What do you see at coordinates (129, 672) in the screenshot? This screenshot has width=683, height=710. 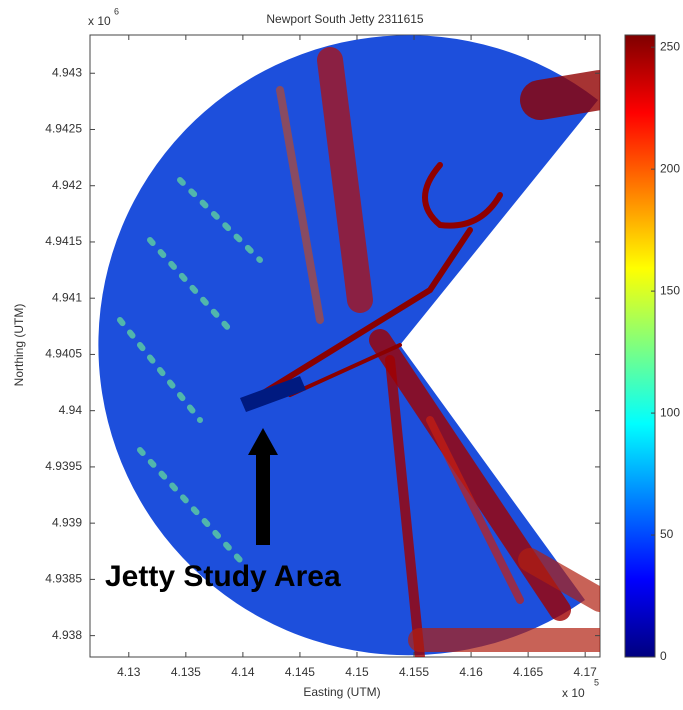 I see `x-tick-label: 4.13` at bounding box center [129, 672].